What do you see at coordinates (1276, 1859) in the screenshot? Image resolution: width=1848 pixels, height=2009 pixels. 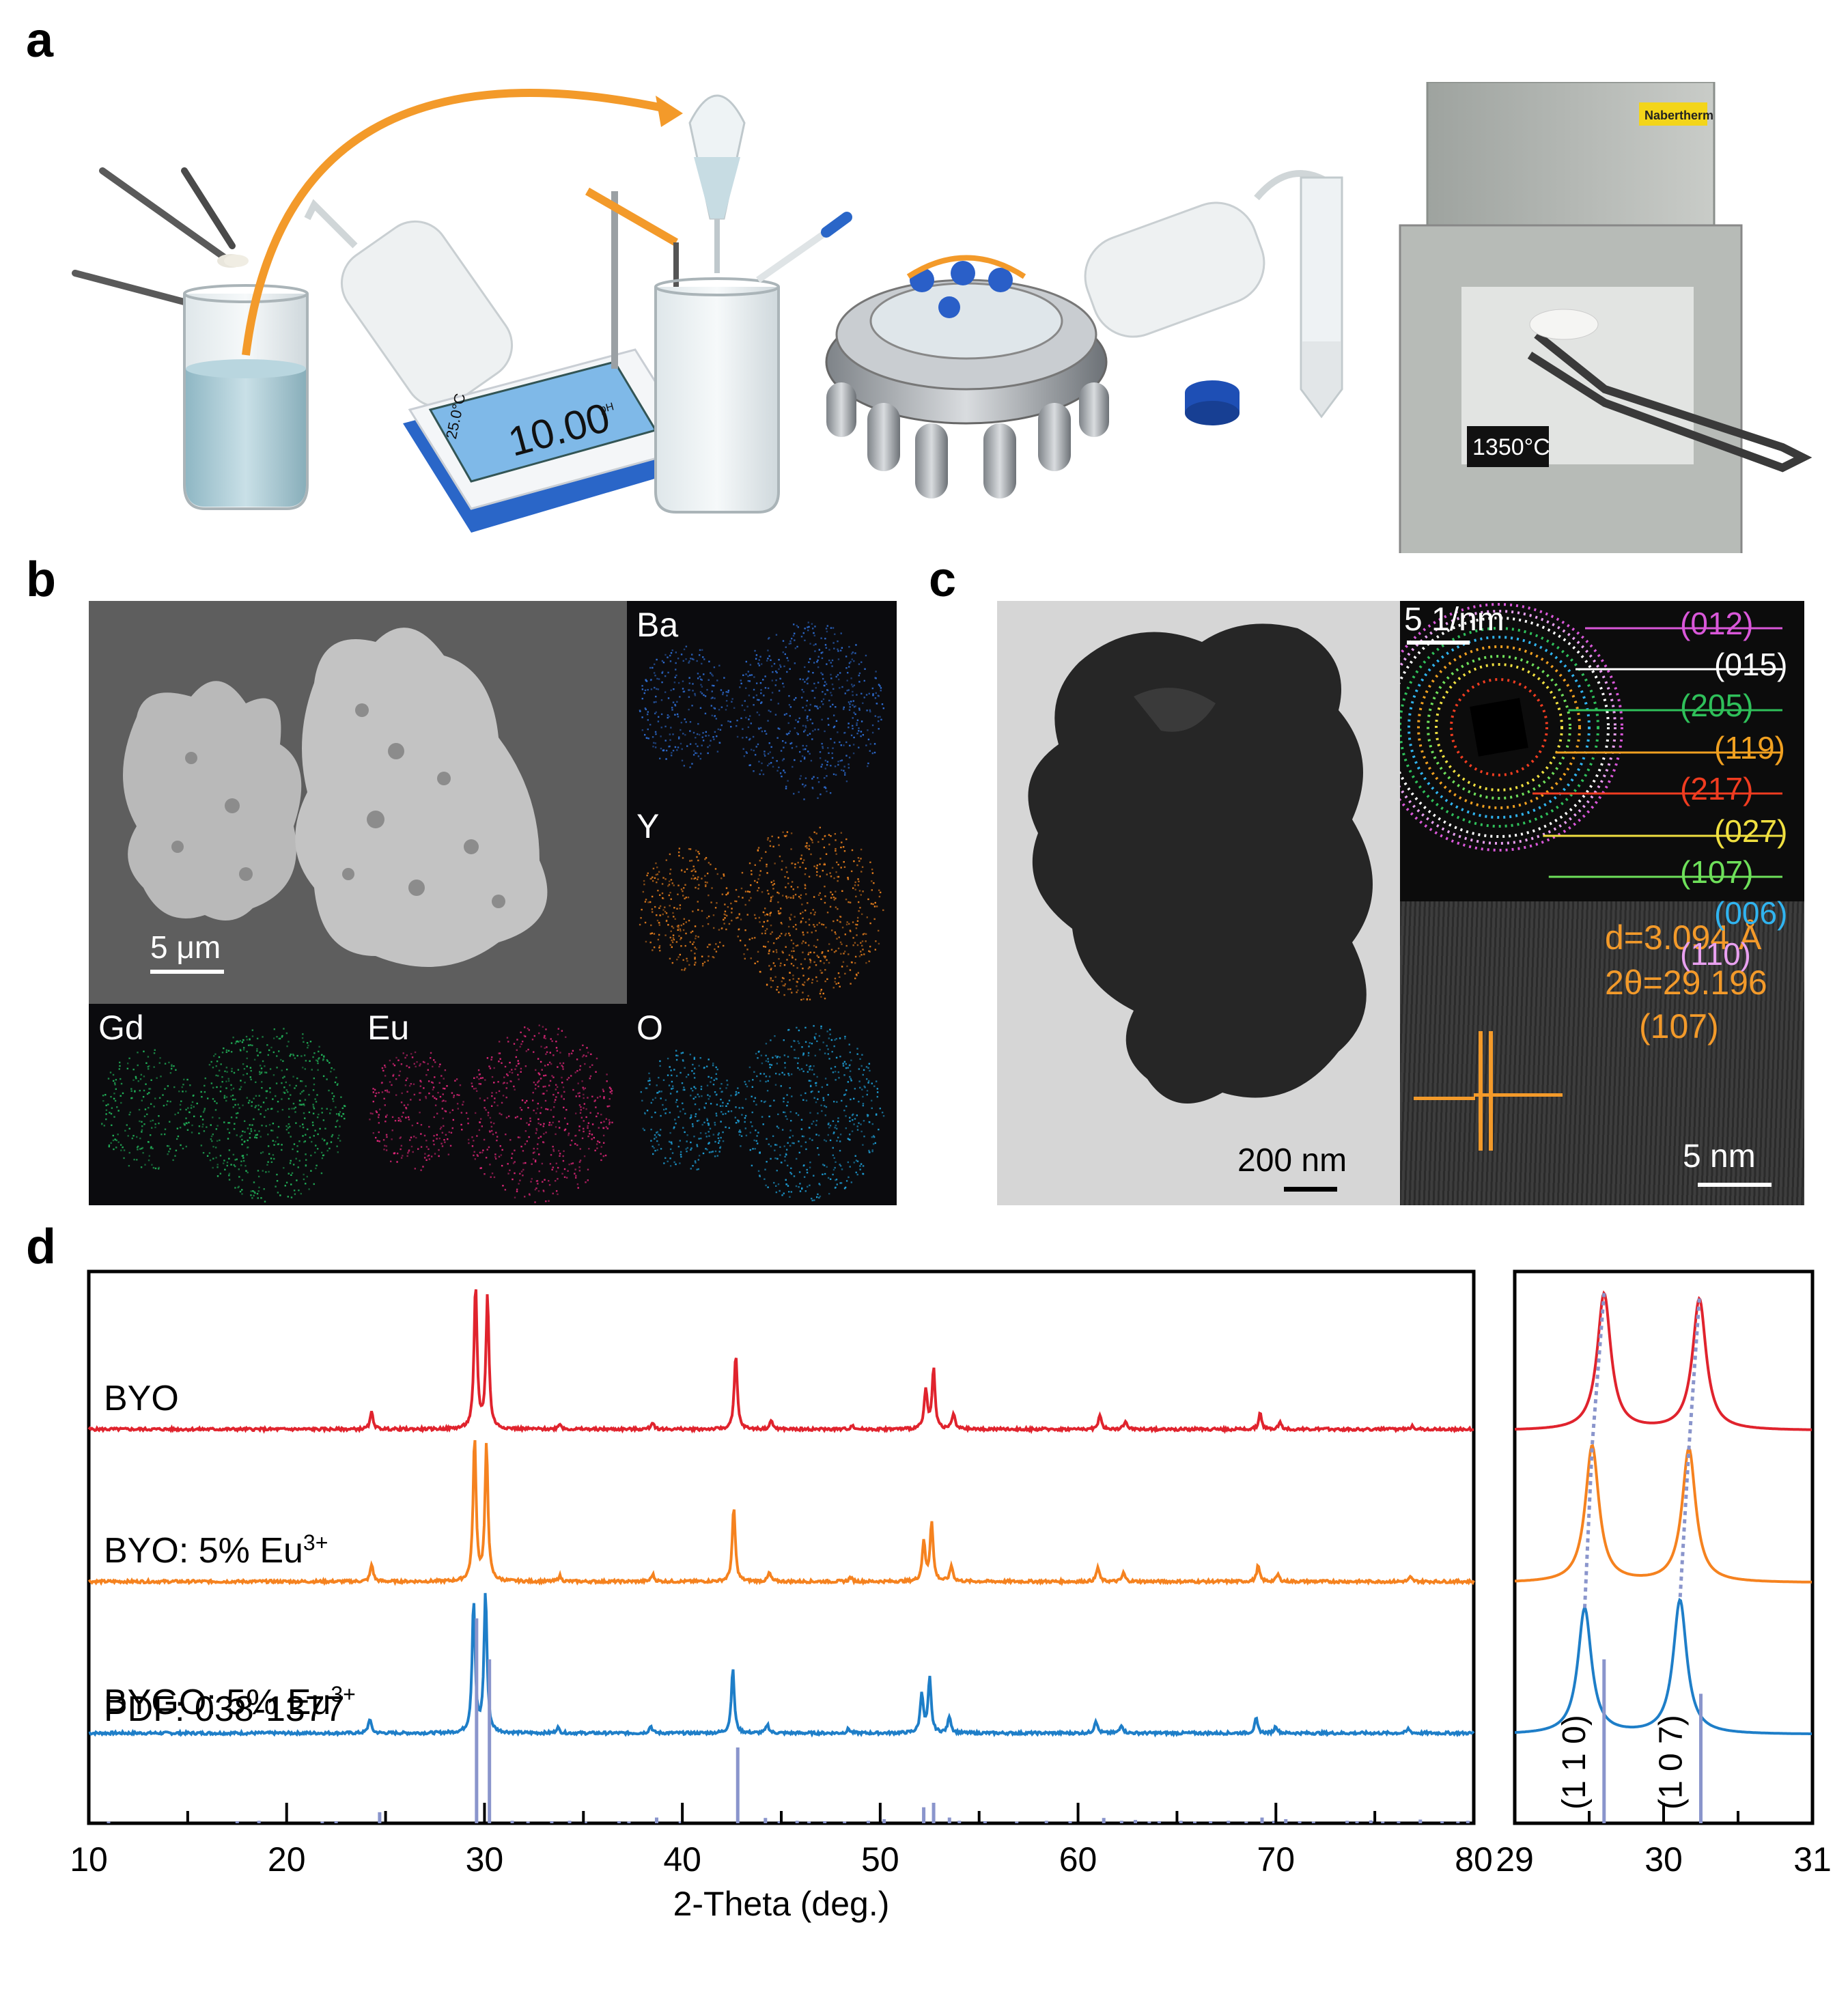 I see `x-tick-label: 70` at bounding box center [1276, 1859].